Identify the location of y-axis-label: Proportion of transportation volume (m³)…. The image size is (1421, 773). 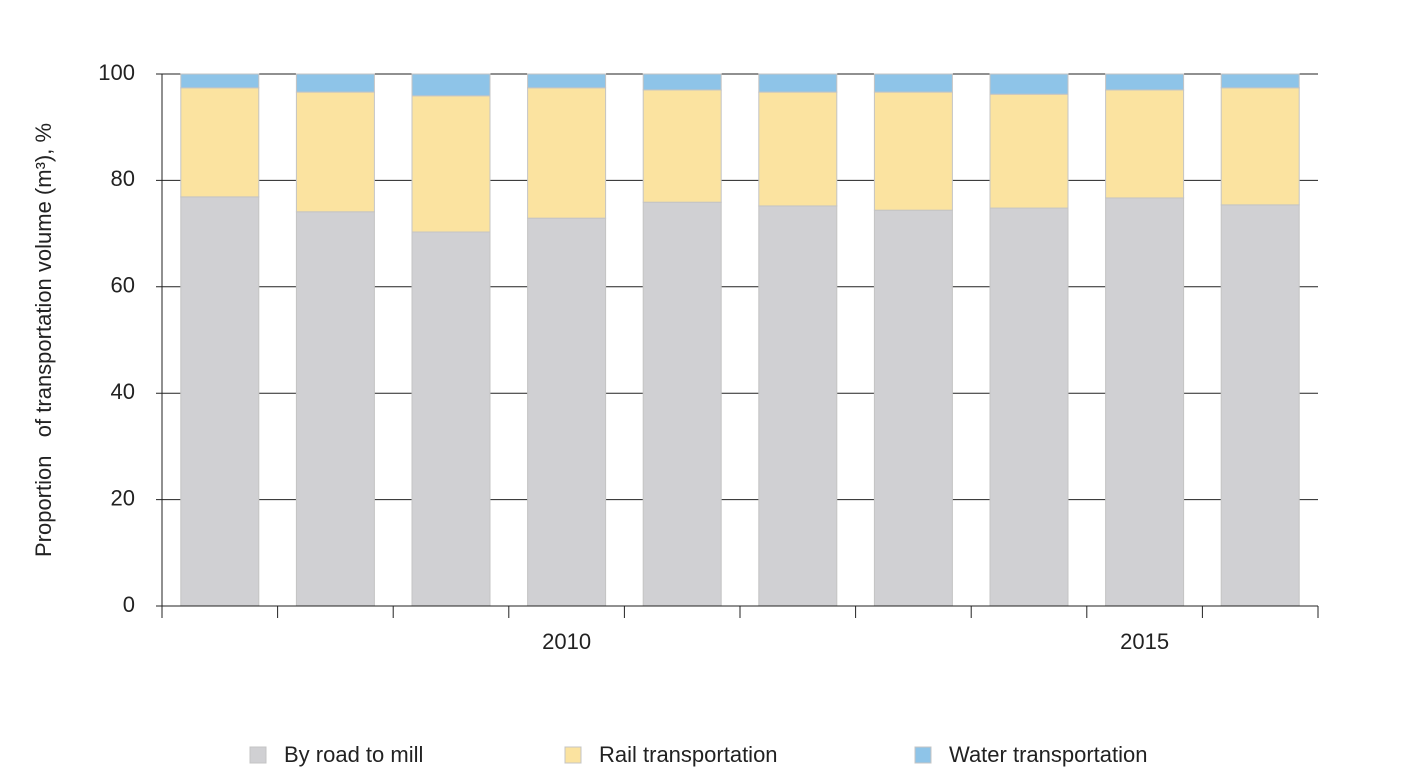
(43, 340).